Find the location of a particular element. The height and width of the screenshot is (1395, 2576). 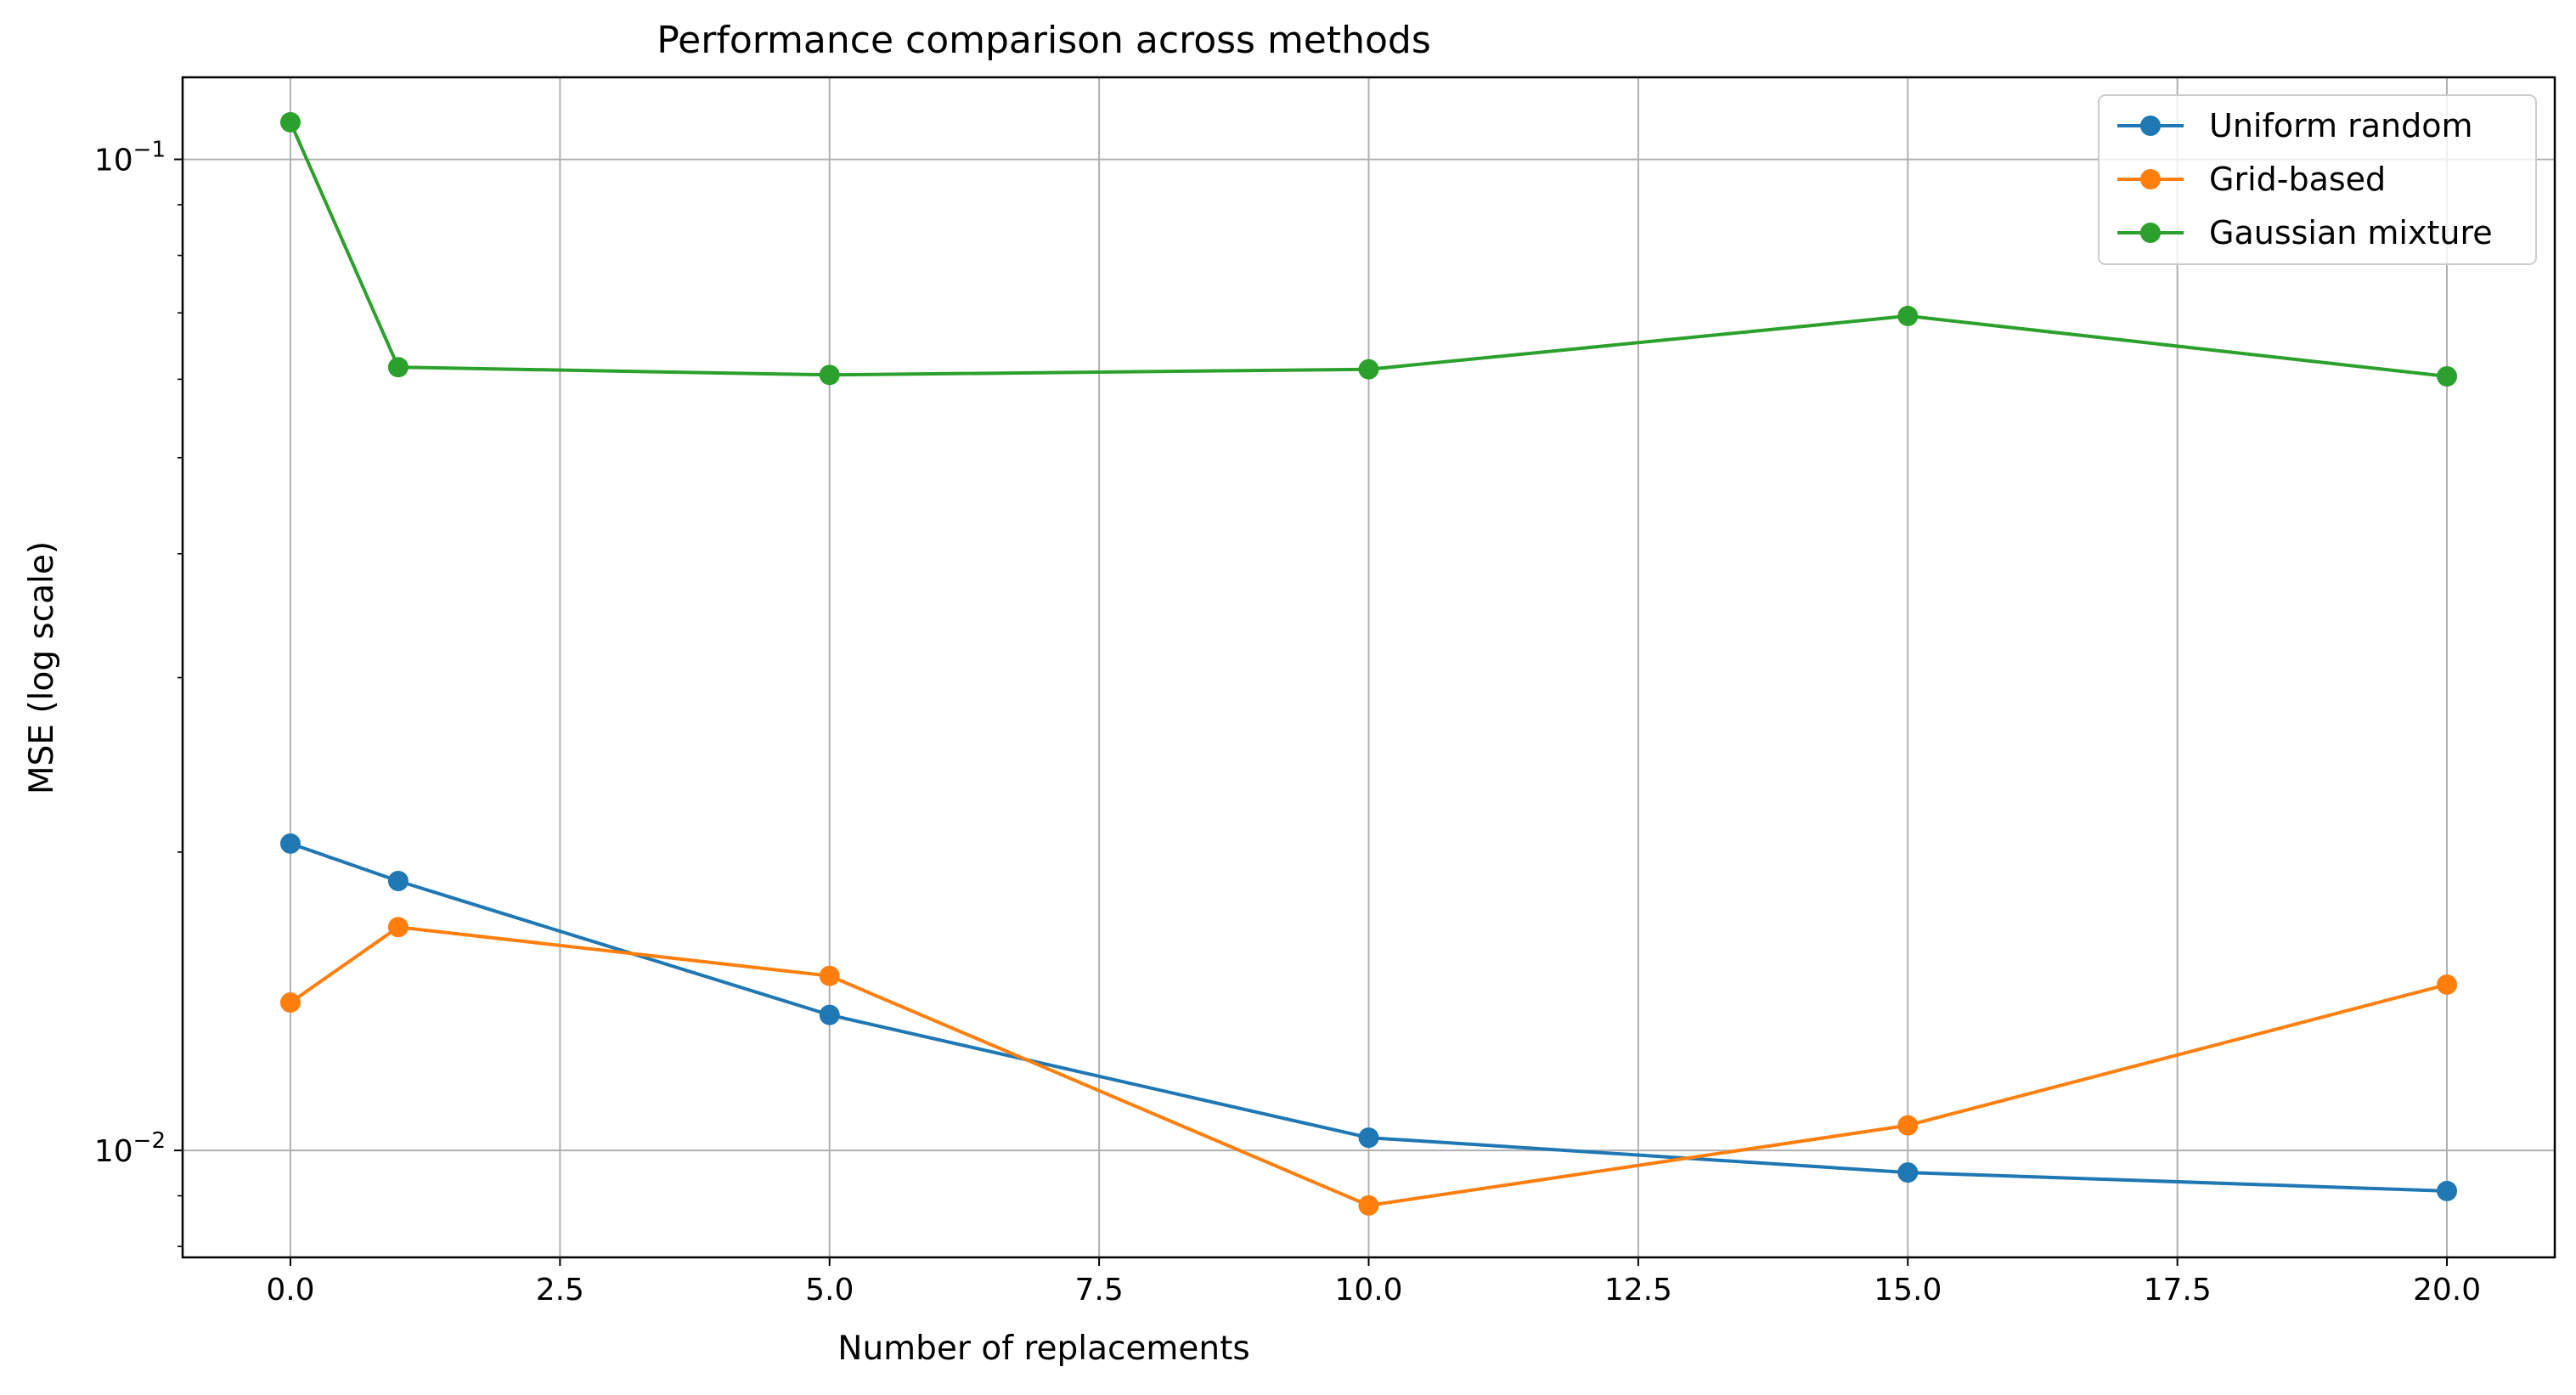

legend: Uniform random Grid-based Gaussian mixture is located at coordinates (2317, 180).